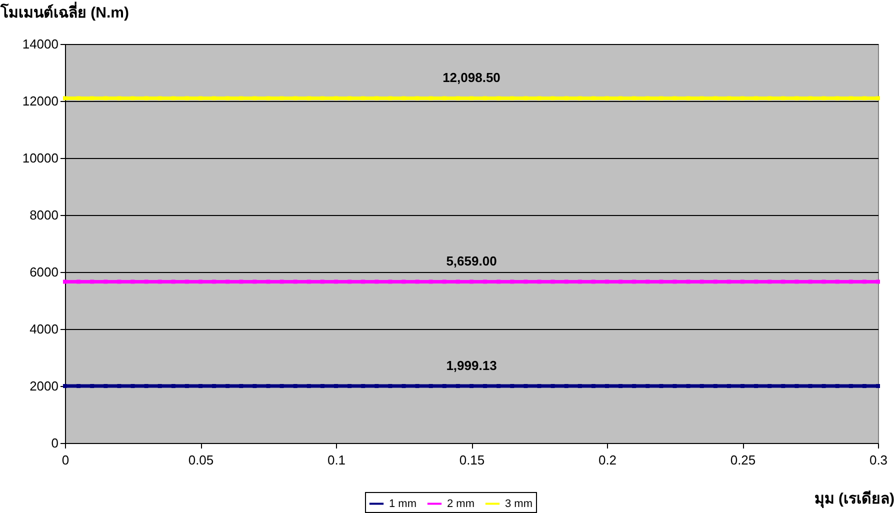 The width and height of the screenshot is (894, 513). I want to click on legend-label: 1 mm, so click(402, 504).